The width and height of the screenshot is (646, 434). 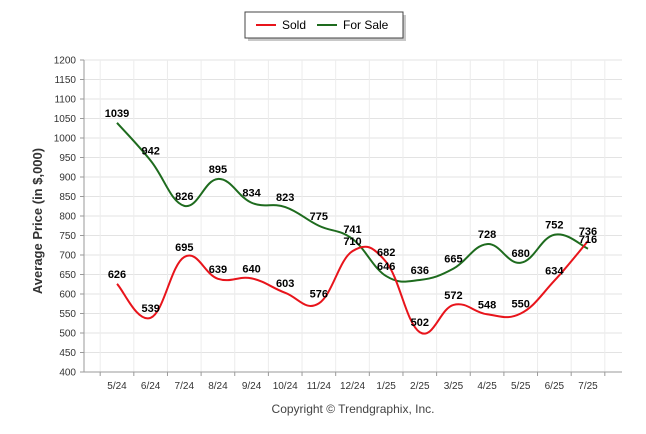 What do you see at coordinates (184, 248) in the screenshot?
I see `data-label-sold: 695` at bounding box center [184, 248].